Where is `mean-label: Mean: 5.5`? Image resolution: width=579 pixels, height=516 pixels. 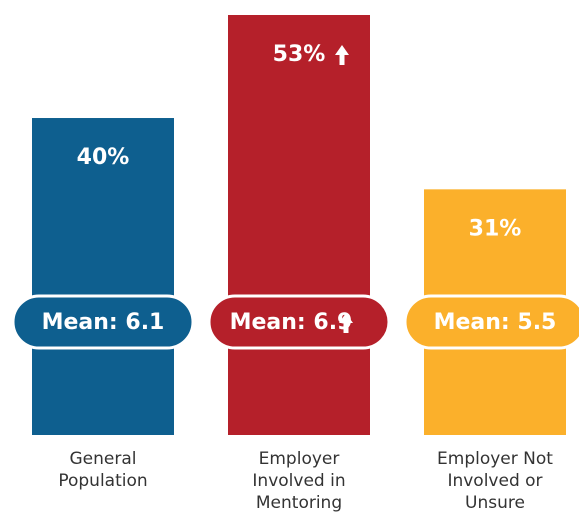
mean-label: Mean: 5.5 is located at coordinates (495, 322).